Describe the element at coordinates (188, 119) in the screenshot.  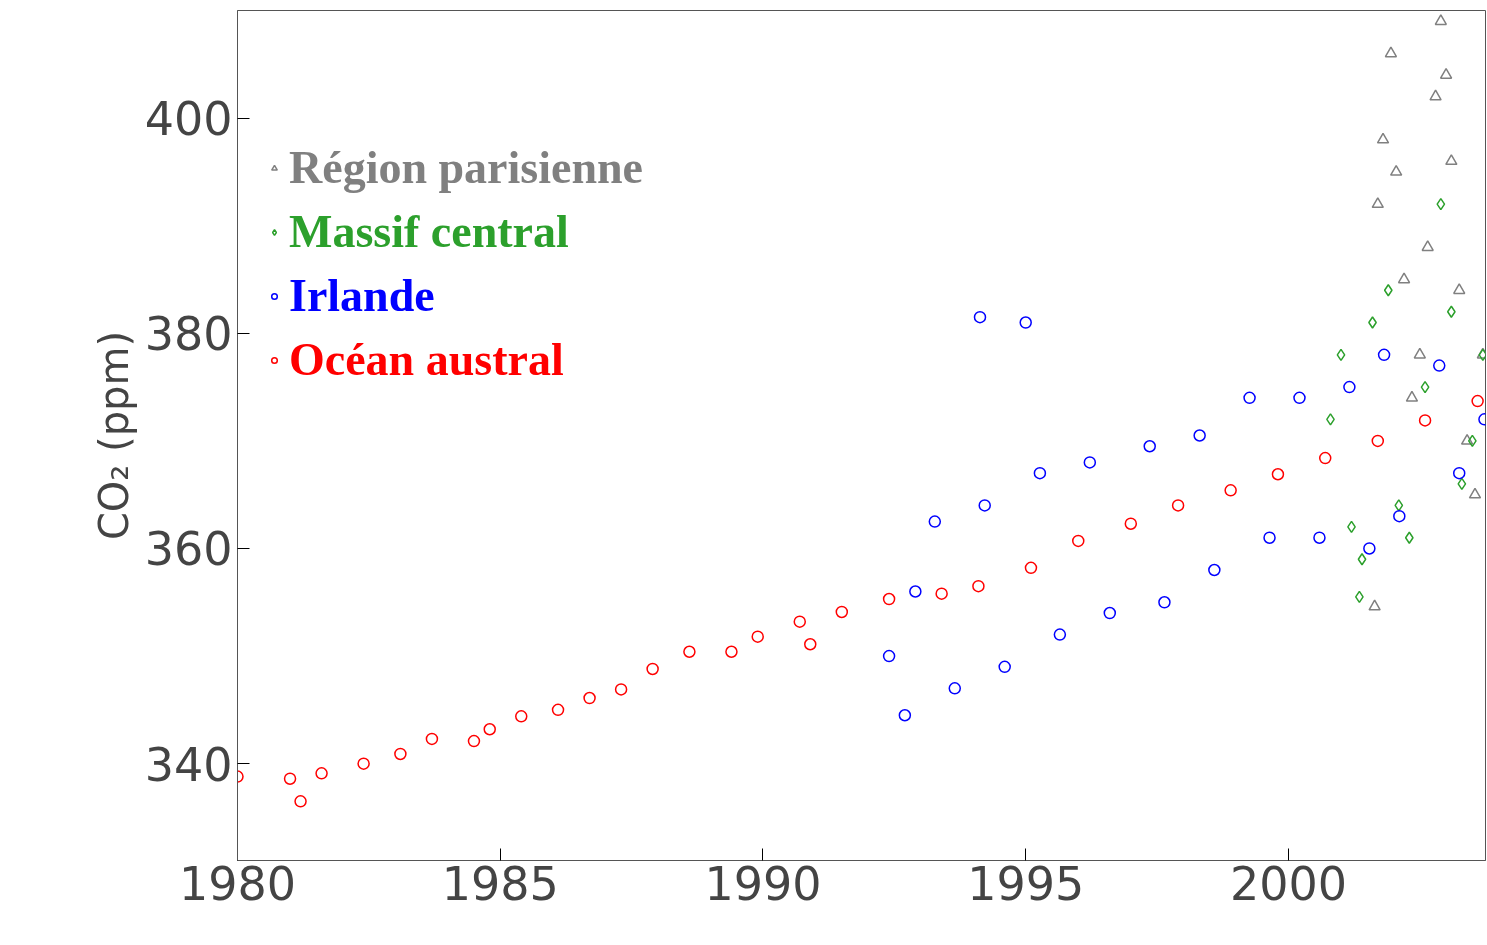
I see `y-tick-label: 400` at that location.